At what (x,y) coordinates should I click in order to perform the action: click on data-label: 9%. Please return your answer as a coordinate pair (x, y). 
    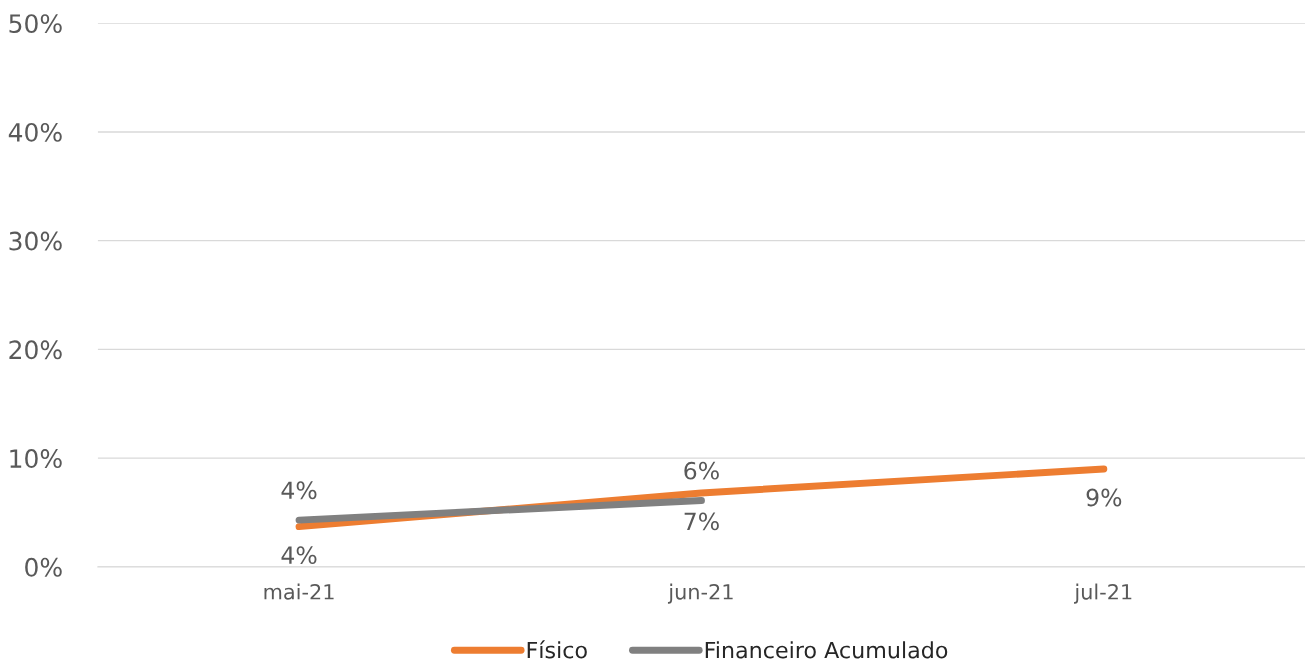
    Looking at the image, I should click on (1104, 497).